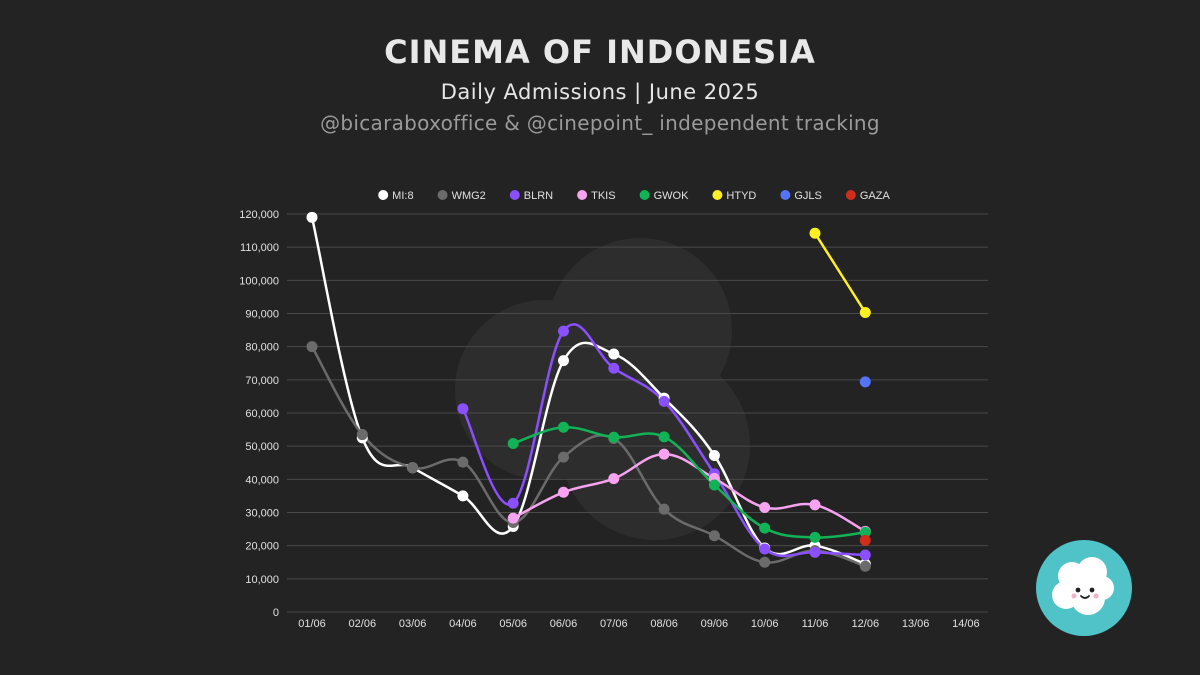  What do you see at coordinates (262, 547) in the screenshot?
I see `y-tick-label: 20,000` at bounding box center [262, 547].